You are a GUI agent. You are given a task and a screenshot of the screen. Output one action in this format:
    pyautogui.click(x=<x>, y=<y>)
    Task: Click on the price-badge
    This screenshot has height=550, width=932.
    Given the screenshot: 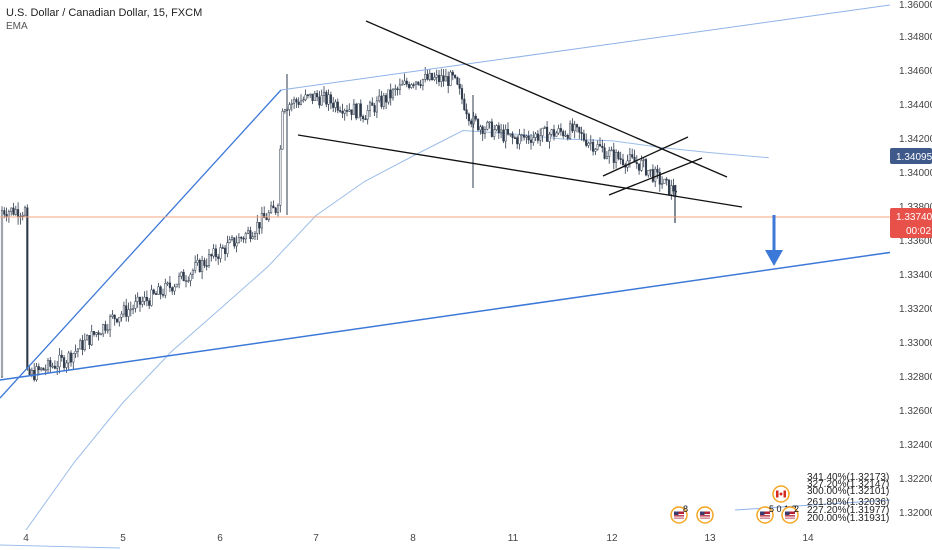 What is the action you would take?
    pyautogui.click(x=911, y=223)
    